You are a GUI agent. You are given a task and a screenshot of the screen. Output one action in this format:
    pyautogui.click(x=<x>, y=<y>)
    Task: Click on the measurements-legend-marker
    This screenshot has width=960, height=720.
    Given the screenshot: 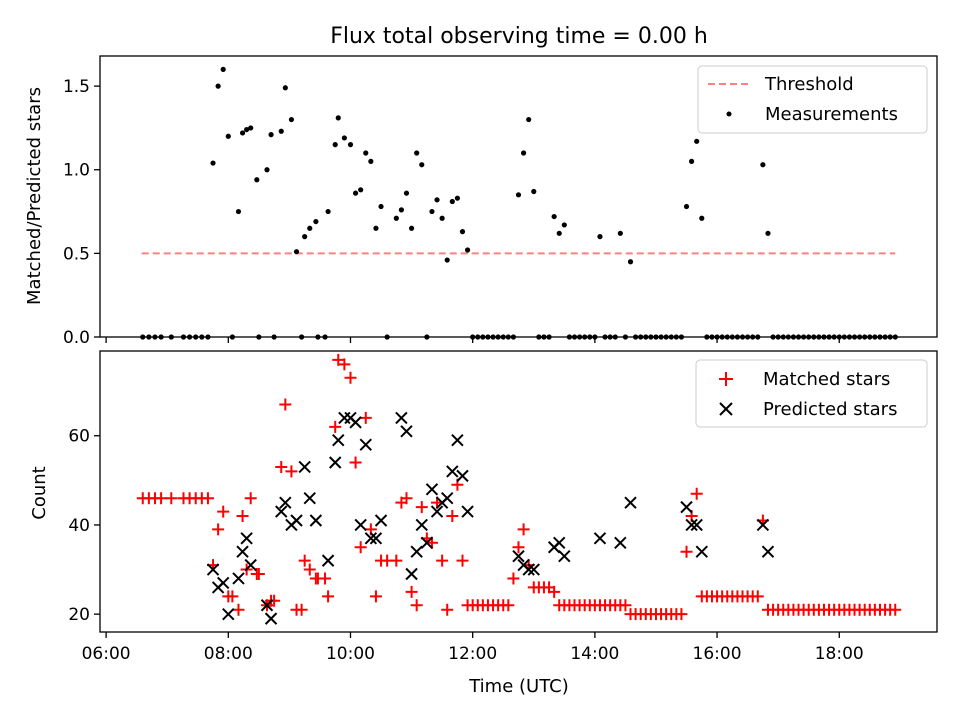 What is the action you would take?
    pyautogui.click(x=729, y=114)
    